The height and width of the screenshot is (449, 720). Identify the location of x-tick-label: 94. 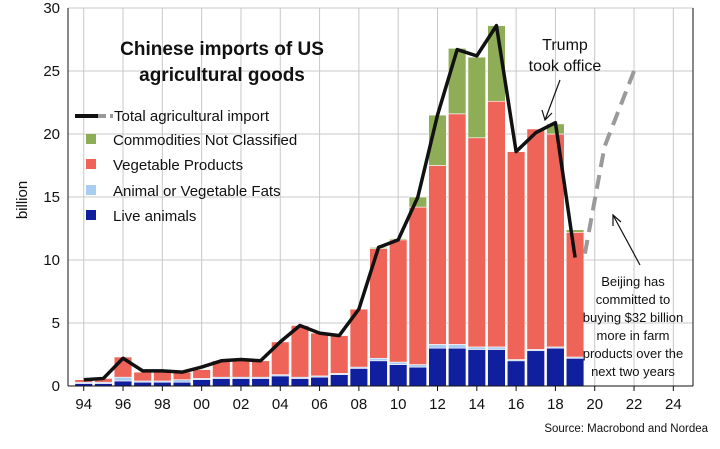
(83, 404).